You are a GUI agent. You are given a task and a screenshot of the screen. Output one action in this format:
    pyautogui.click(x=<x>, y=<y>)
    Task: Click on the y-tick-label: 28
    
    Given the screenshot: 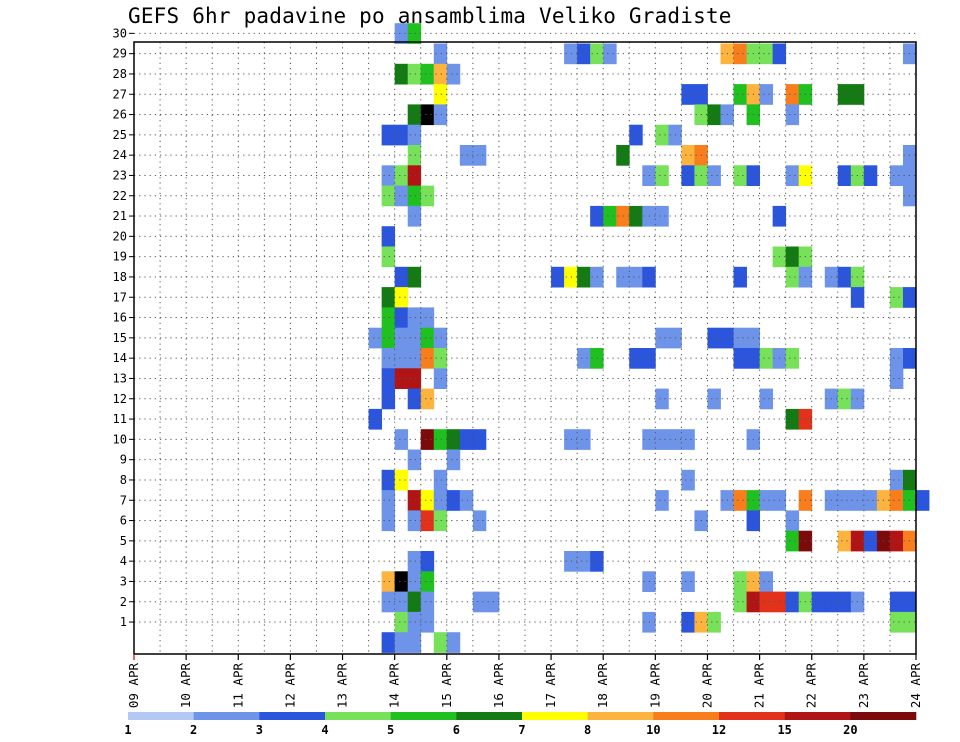 What is the action you would take?
    pyautogui.click(x=120, y=74)
    